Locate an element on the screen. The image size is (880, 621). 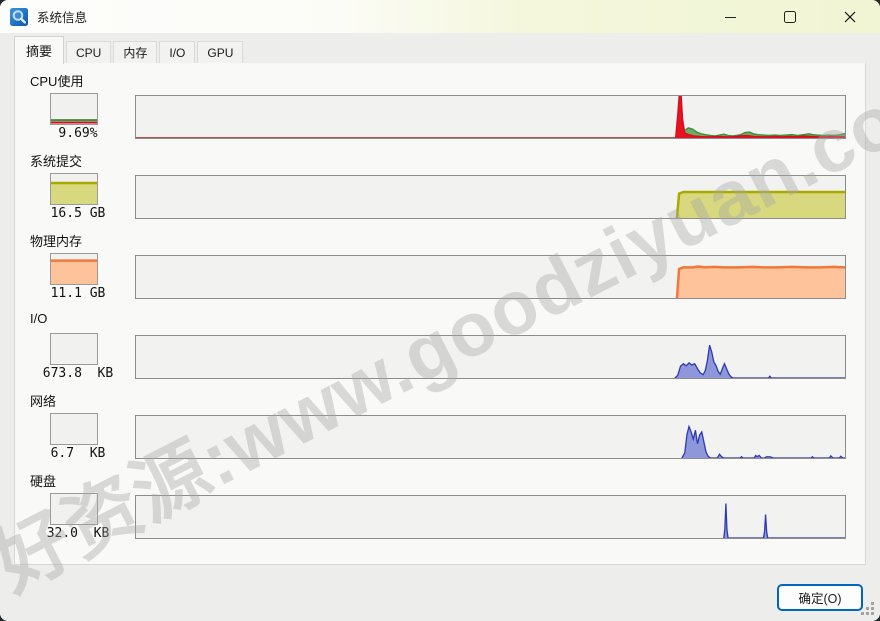
network-mini-graph is located at coordinates (74, 429).